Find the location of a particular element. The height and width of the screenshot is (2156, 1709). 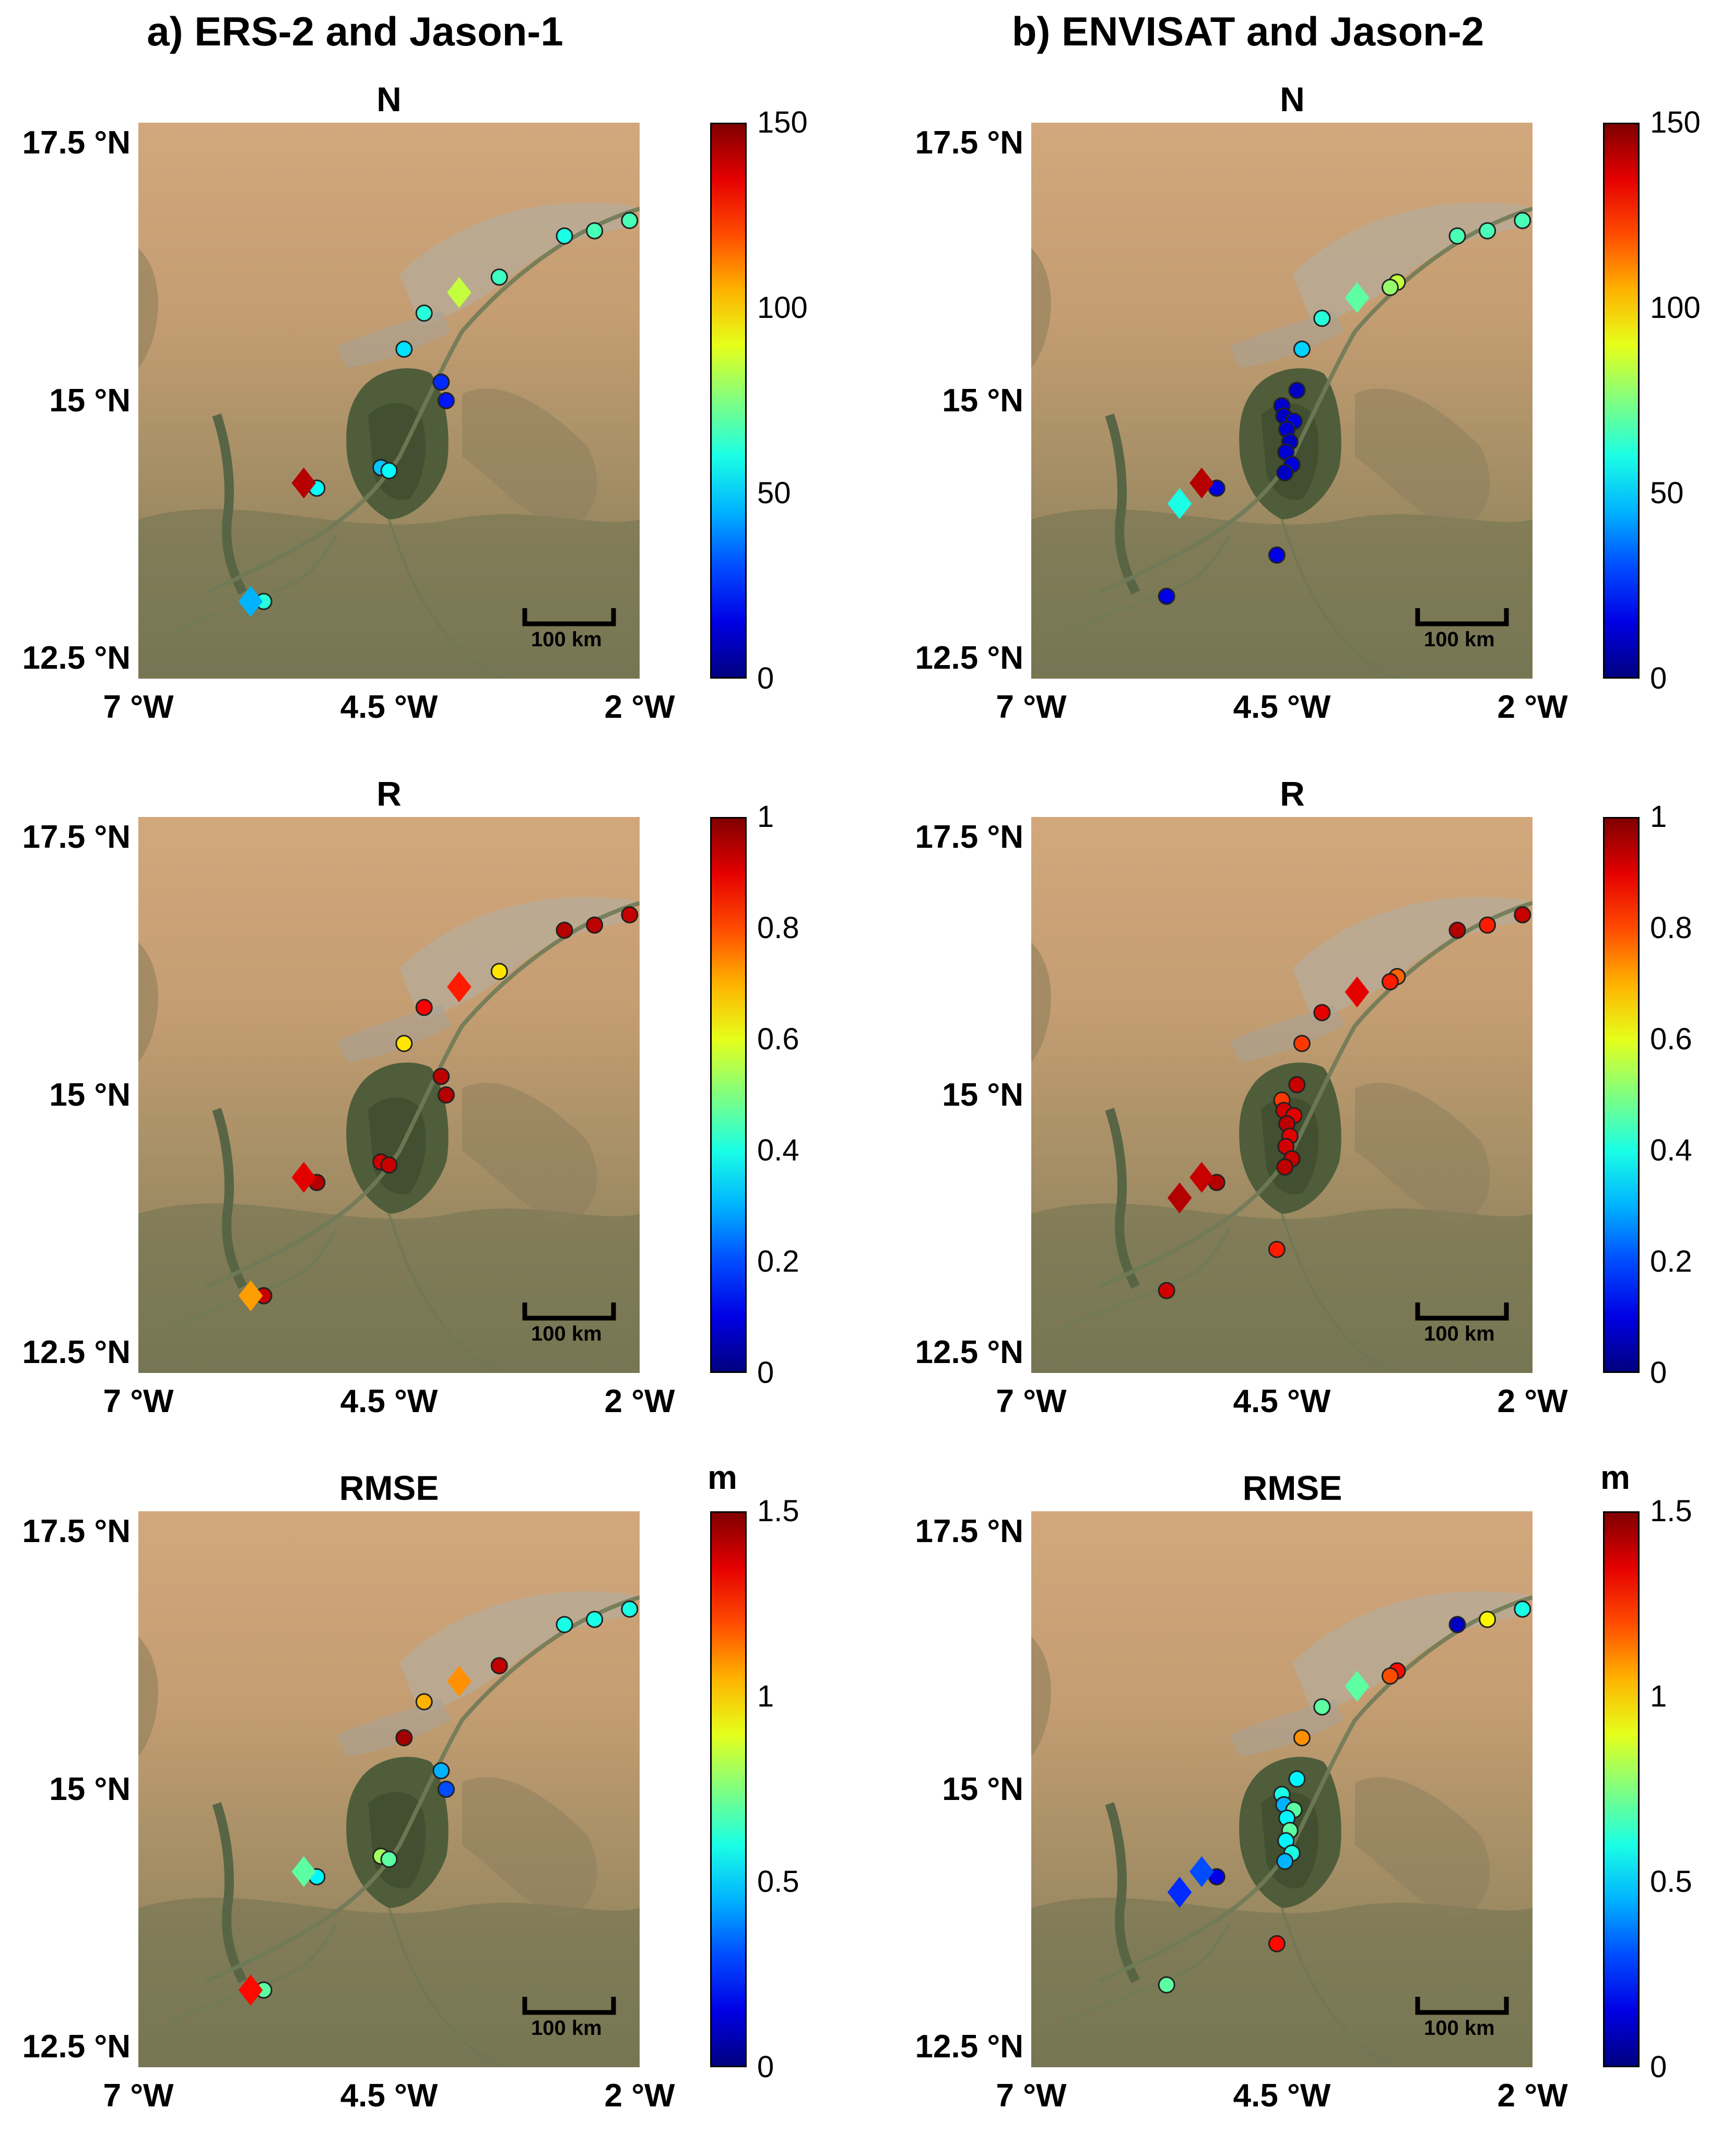

colorbar-tick-label: 1.5 is located at coordinates (778, 1511).